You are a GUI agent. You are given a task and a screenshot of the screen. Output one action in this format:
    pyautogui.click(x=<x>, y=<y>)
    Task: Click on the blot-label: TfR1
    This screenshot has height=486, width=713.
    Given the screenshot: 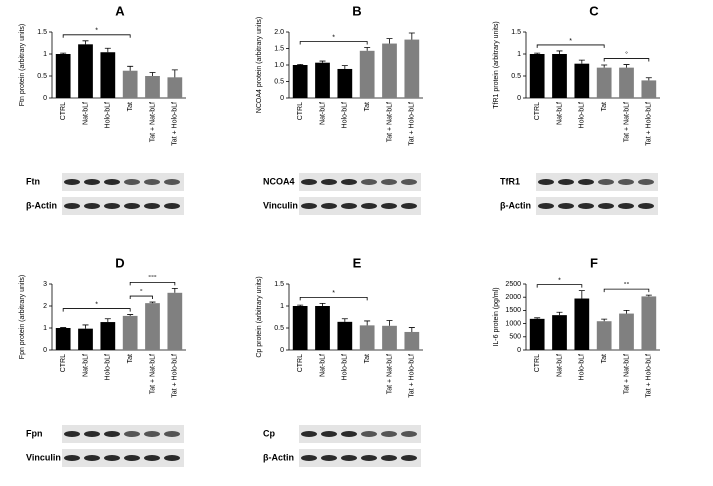 What is the action you would take?
    pyautogui.click(x=510, y=181)
    